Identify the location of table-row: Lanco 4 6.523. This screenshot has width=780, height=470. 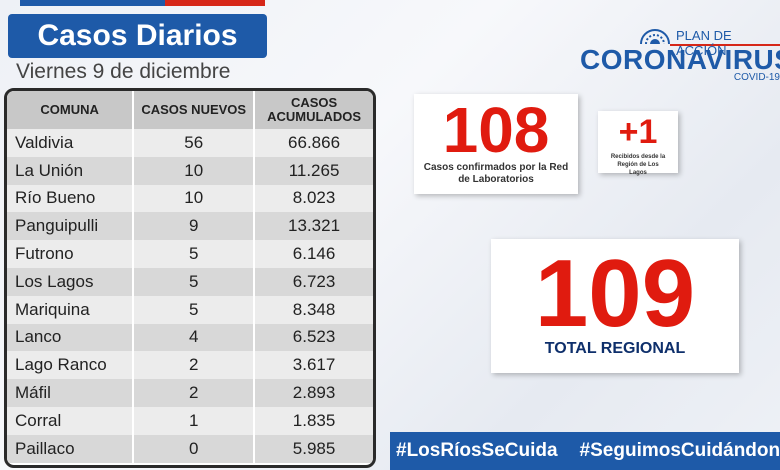
(190, 337).